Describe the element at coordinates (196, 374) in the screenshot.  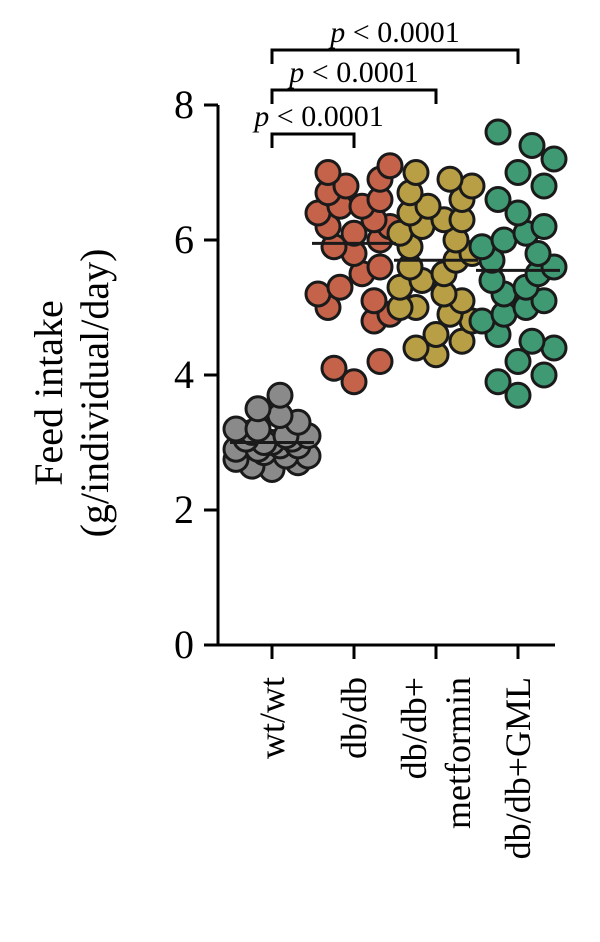
I see `y-axis-ticks: 0 2 4 6 8` at that location.